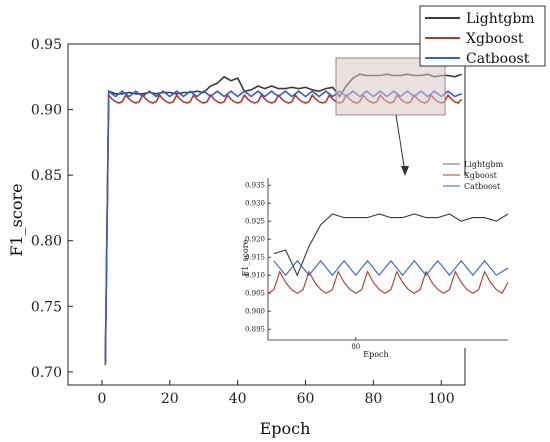 The width and height of the screenshot is (550, 442). What do you see at coordinates (484, 164) in the screenshot?
I see `inset-legend-label-lightgbm: Lightgbm` at bounding box center [484, 164].